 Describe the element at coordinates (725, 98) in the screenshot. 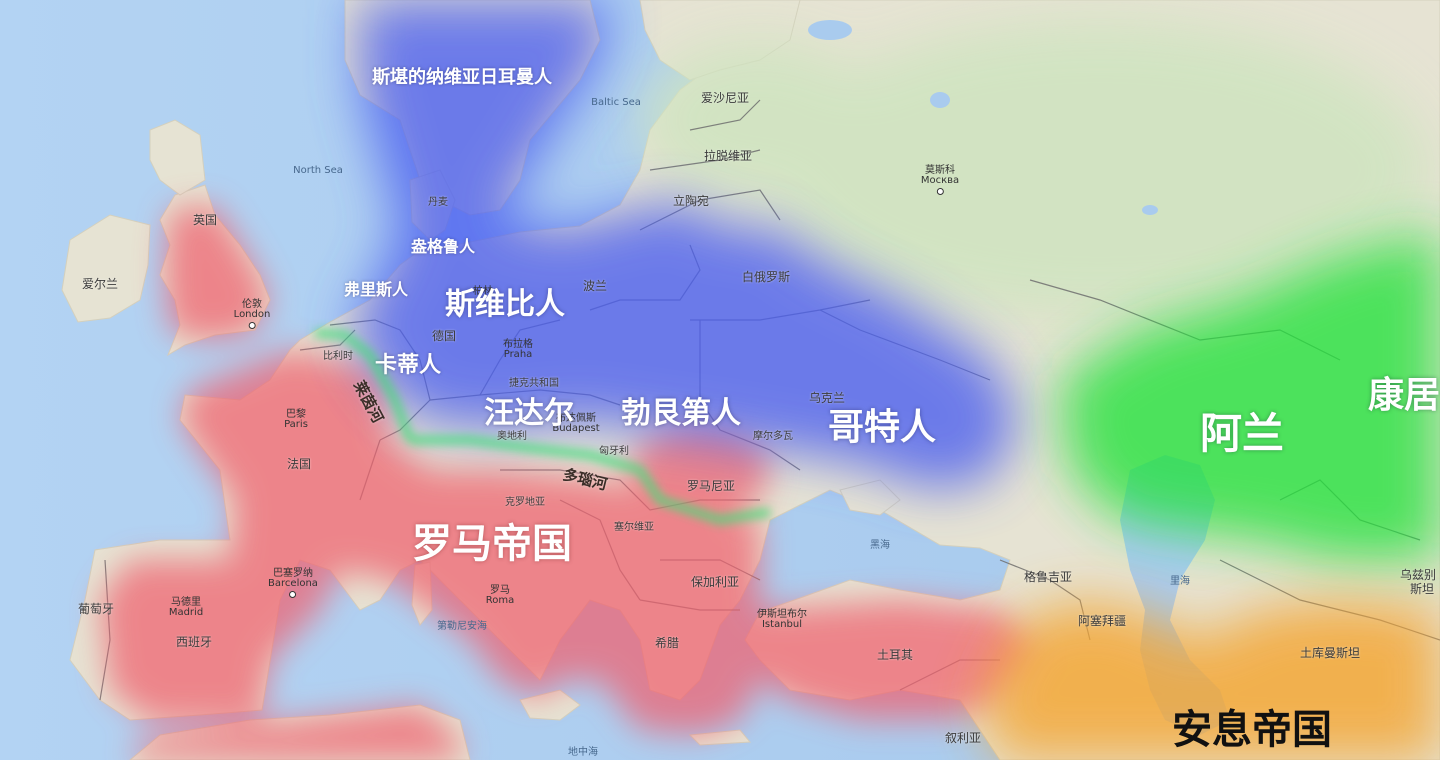

I see `country-estonia: 爱沙尼亚` at that location.